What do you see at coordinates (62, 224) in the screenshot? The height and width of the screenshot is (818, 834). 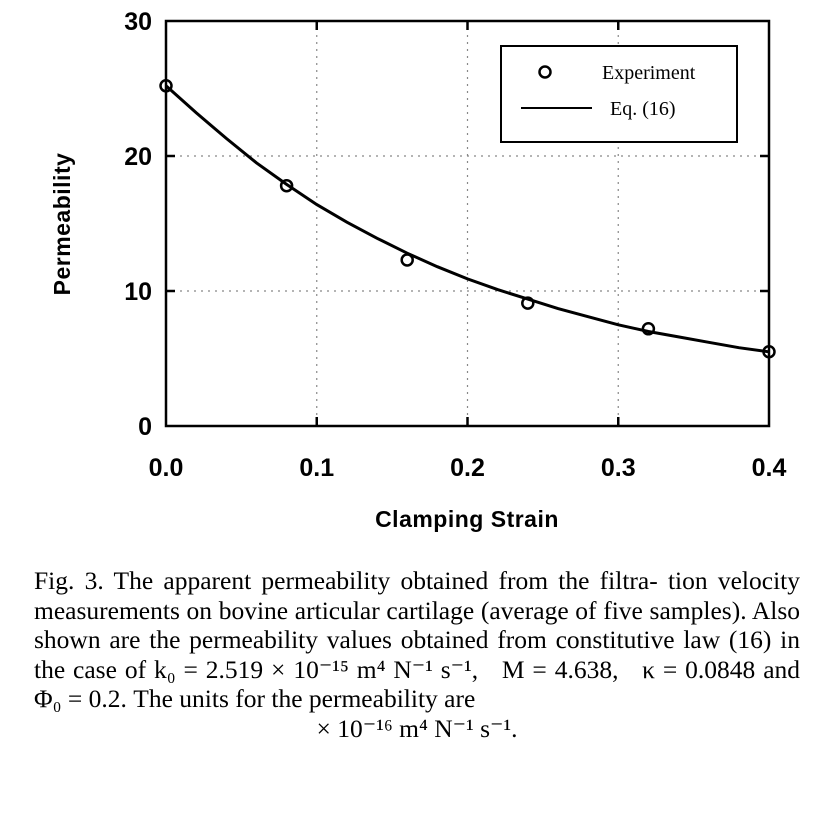 I see `y-axis-label: Permeability` at bounding box center [62, 224].